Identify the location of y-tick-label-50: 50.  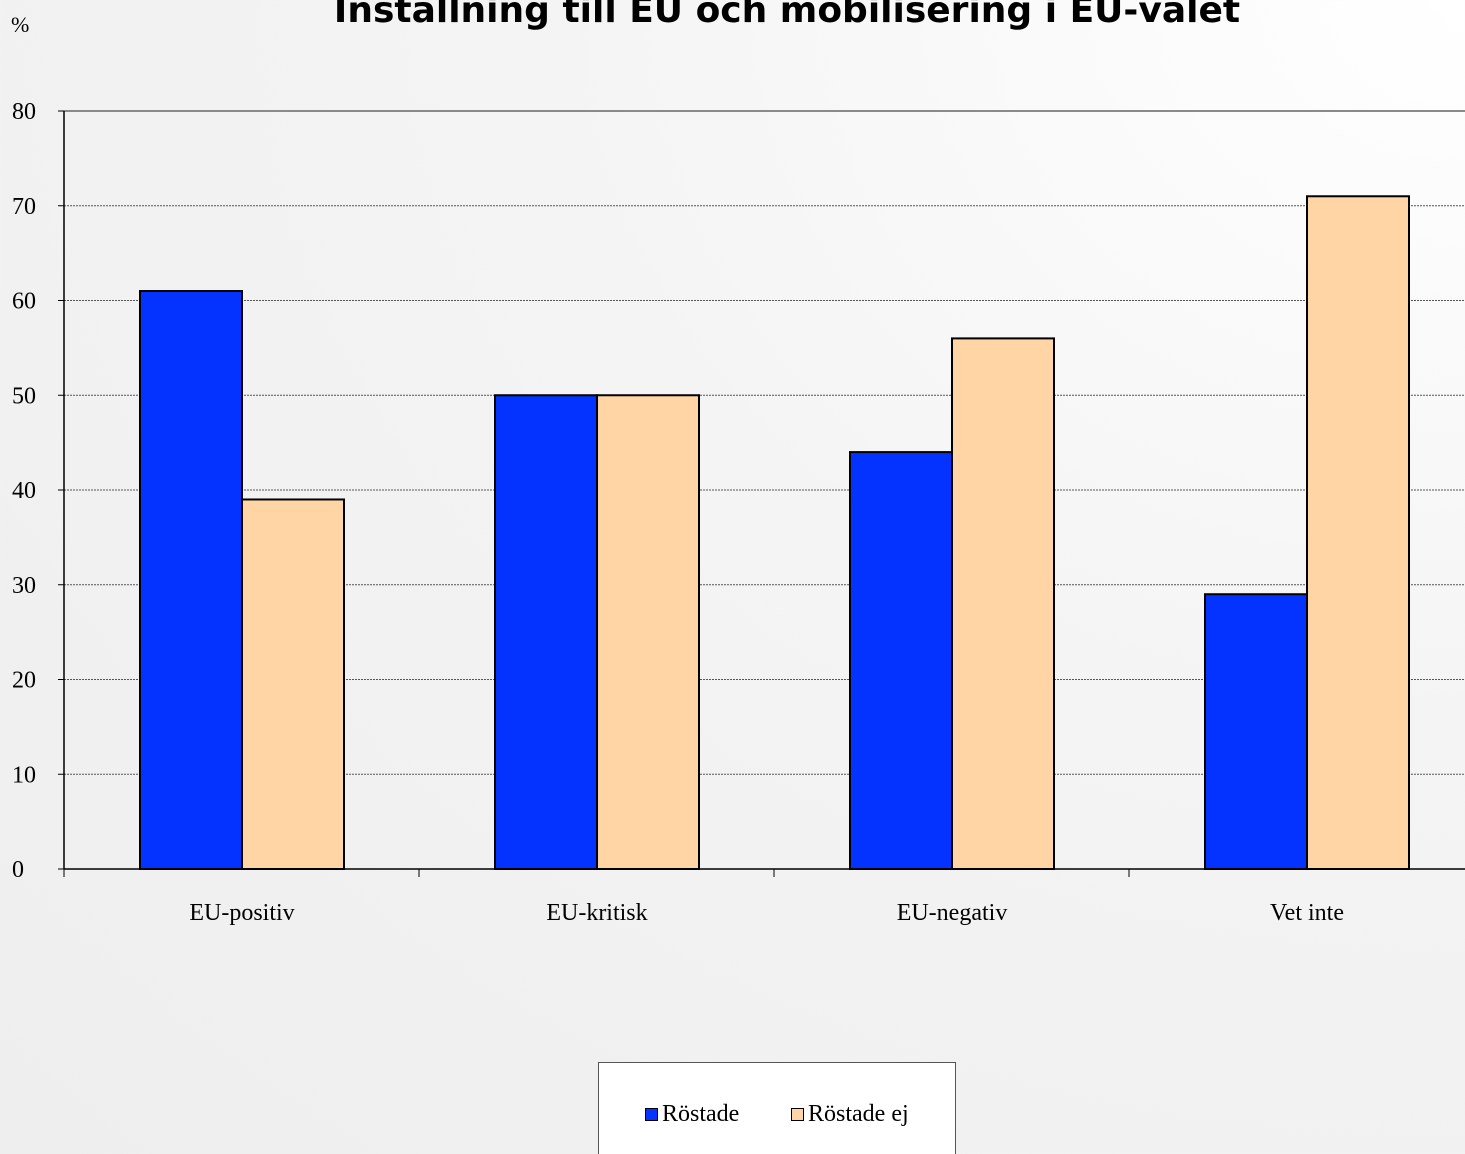
(24, 396).